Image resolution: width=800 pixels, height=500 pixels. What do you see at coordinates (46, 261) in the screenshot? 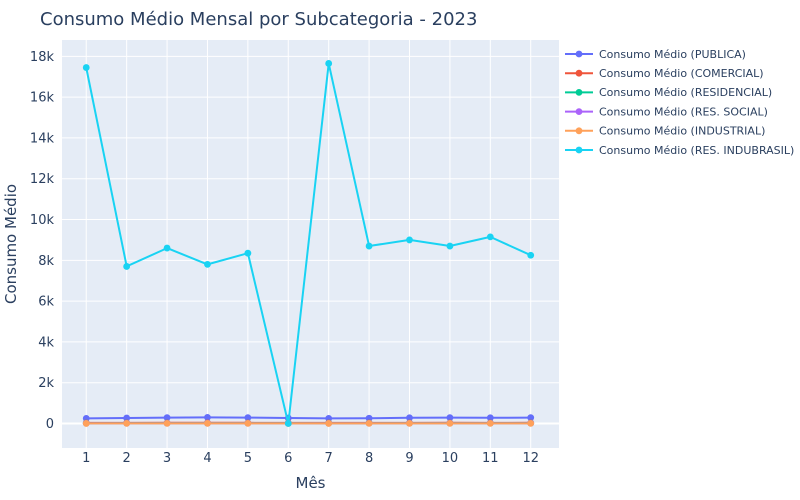
I see `y-tick-label: 8k` at bounding box center [46, 261].